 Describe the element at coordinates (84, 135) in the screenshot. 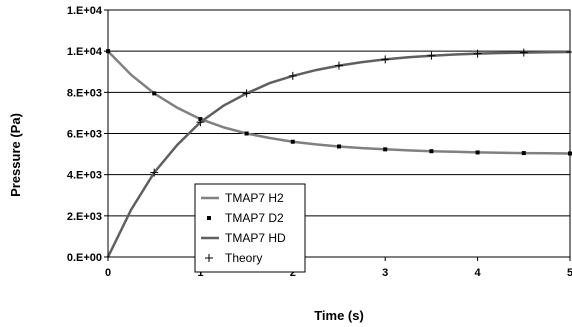

I see `y-tick-label: 6.E+03` at that location.